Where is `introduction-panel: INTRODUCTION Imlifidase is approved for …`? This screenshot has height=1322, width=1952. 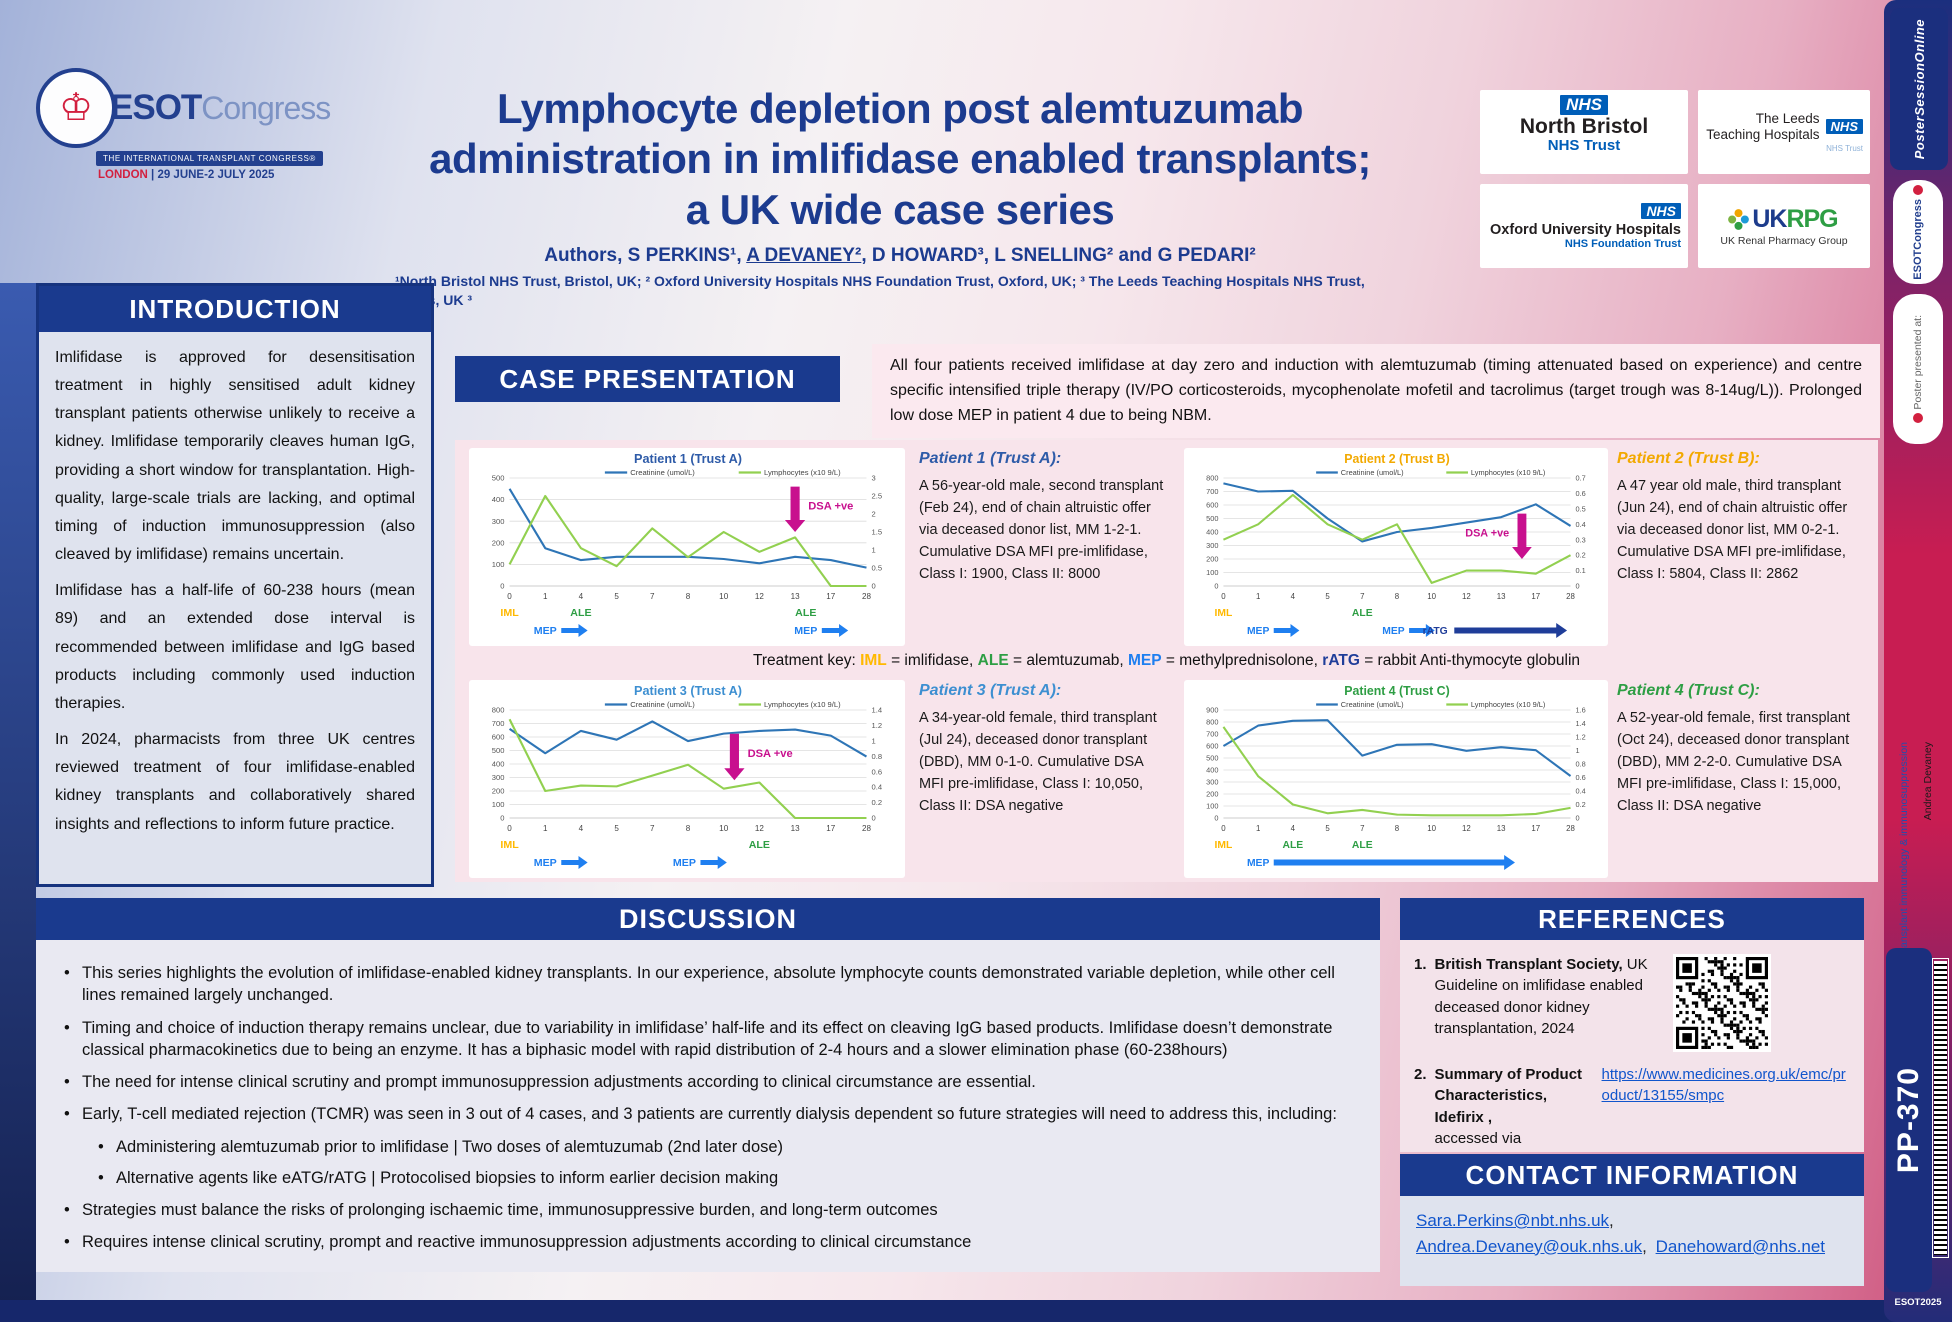 introduction-panel: INTRODUCTION Imlifidase is approved for … is located at coordinates (235, 585).